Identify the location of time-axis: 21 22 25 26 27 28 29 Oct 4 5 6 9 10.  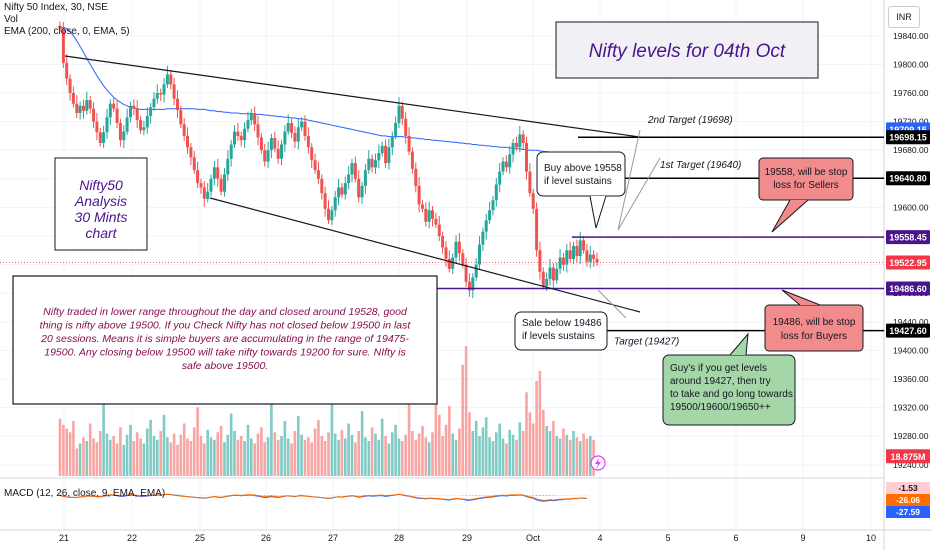
(467, 538).